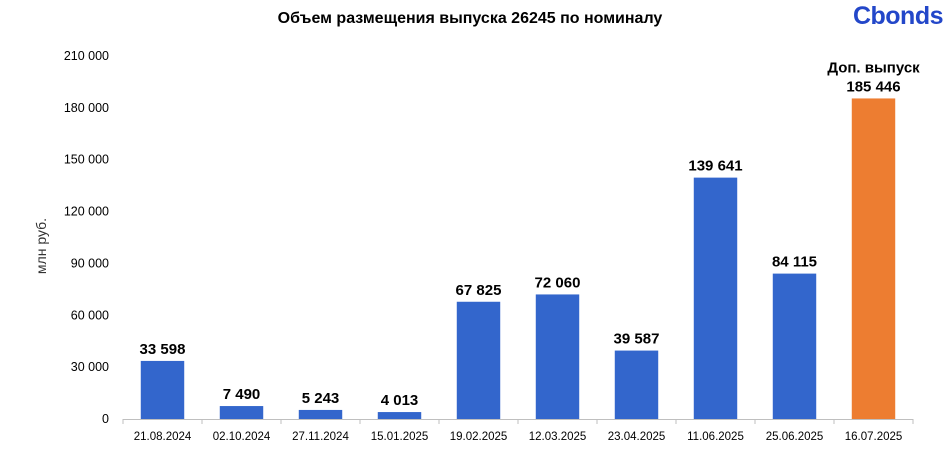  What do you see at coordinates (320, 437) in the screenshot?
I see `x-tick-label: 27.11.2024` at bounding box center [320, 437].